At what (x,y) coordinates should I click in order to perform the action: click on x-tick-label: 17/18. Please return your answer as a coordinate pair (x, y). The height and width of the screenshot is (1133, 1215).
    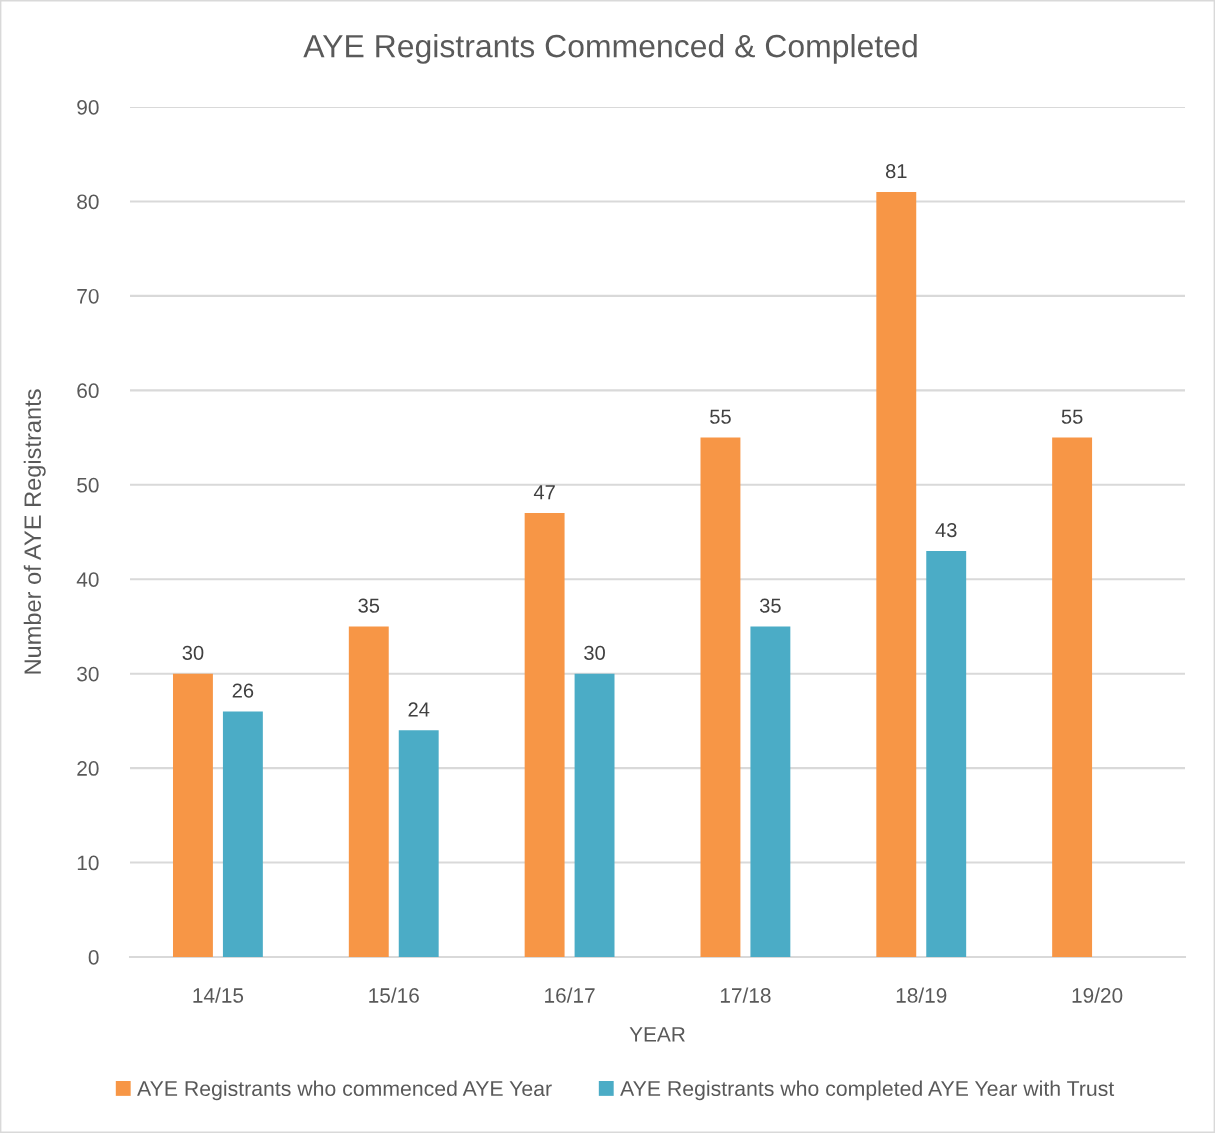
    Looking at the image, I should click on (745, 995).